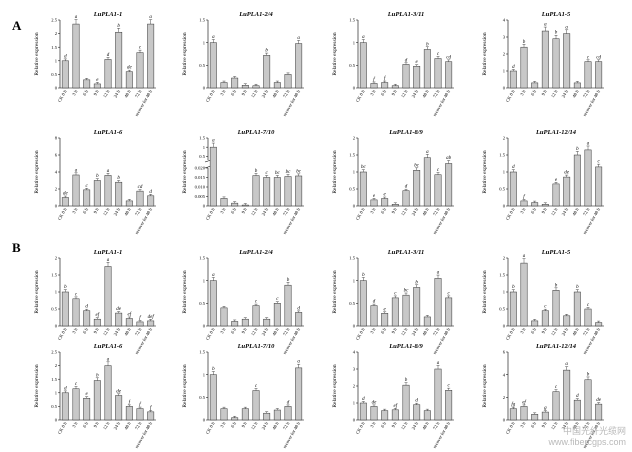 This screenshot has width=632, height=452. I want to click on y-tick-label: 0, so click(504, 326).